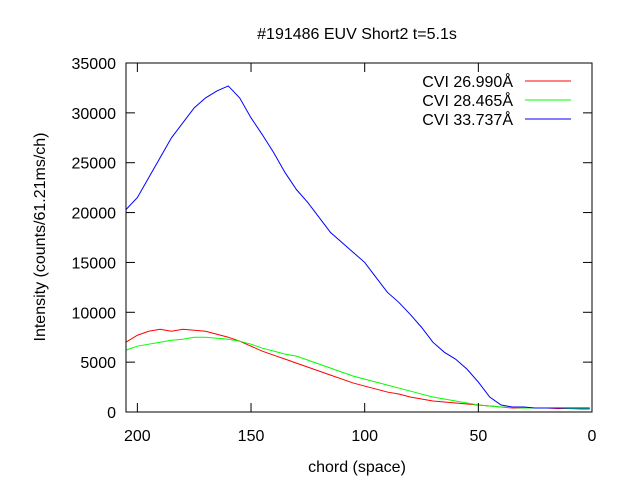 This screenshot has height=480, width=640. I want to click on x-tick-label-1: 150, so click(251, 436).